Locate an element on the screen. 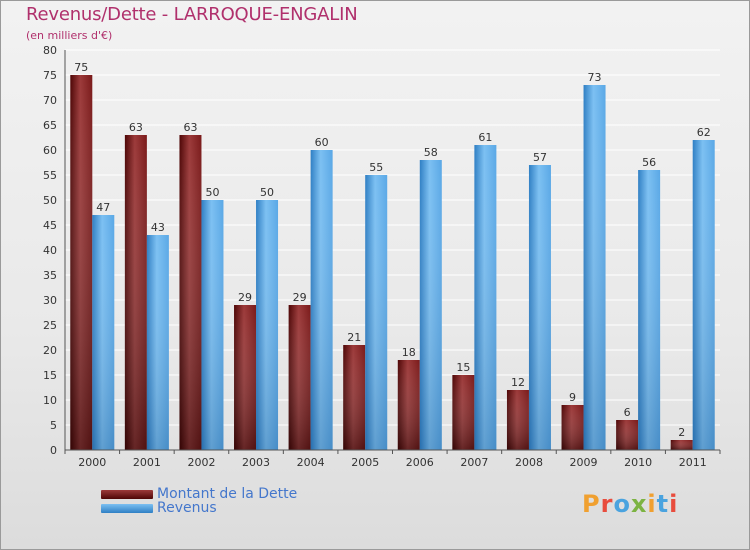 The height and width of the screenshot is (550, 750). legend-label-revenue: Revenus is located at coordinates (187, 508).